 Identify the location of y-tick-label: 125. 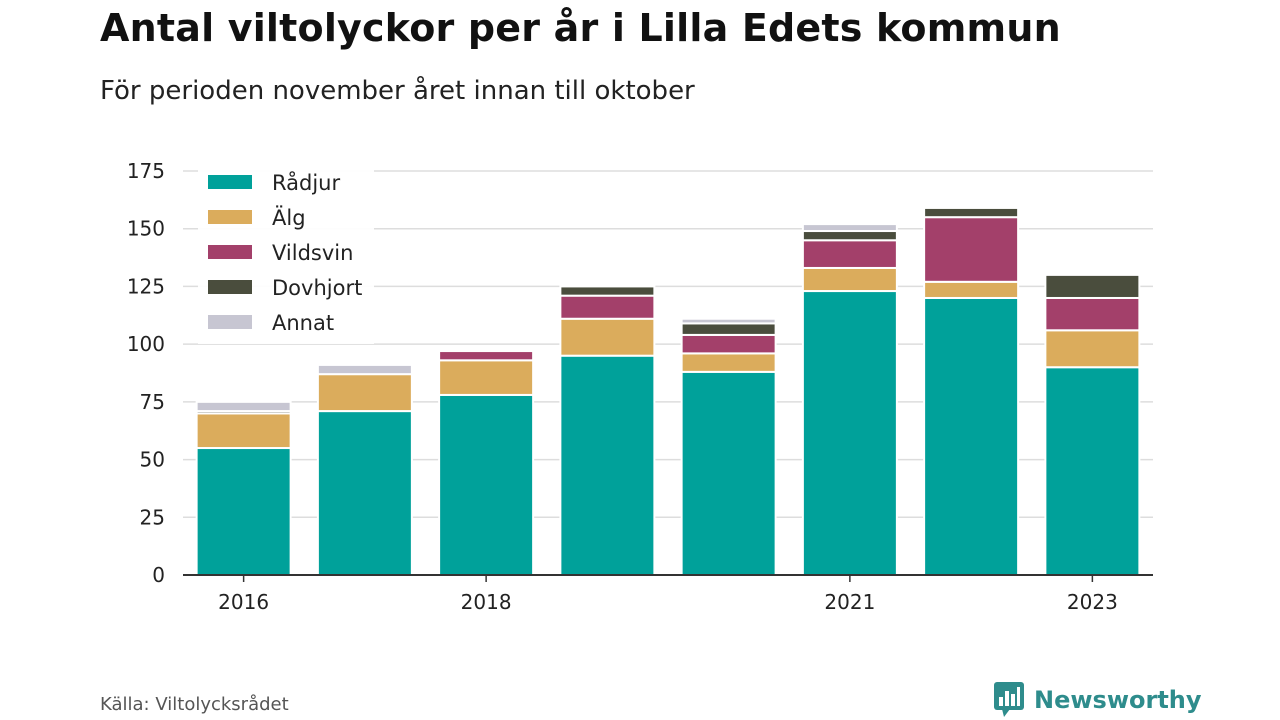
(146, 286).